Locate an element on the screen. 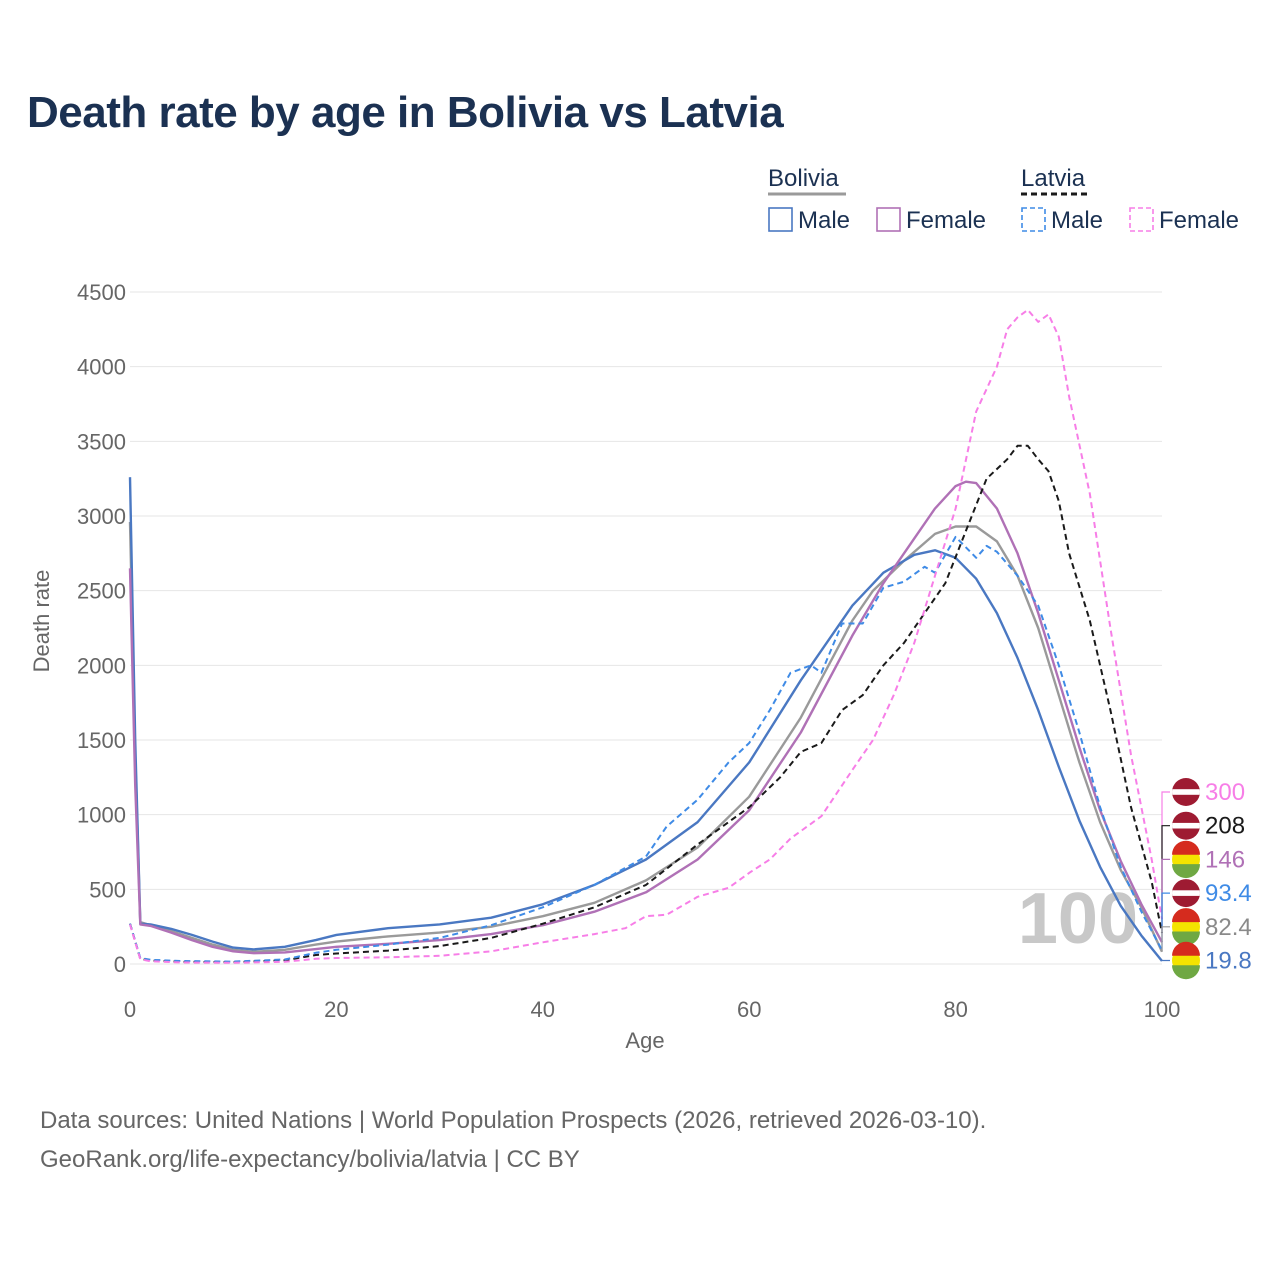  end-label-latvia-total: 208 is located at coordinates (1225, 826).